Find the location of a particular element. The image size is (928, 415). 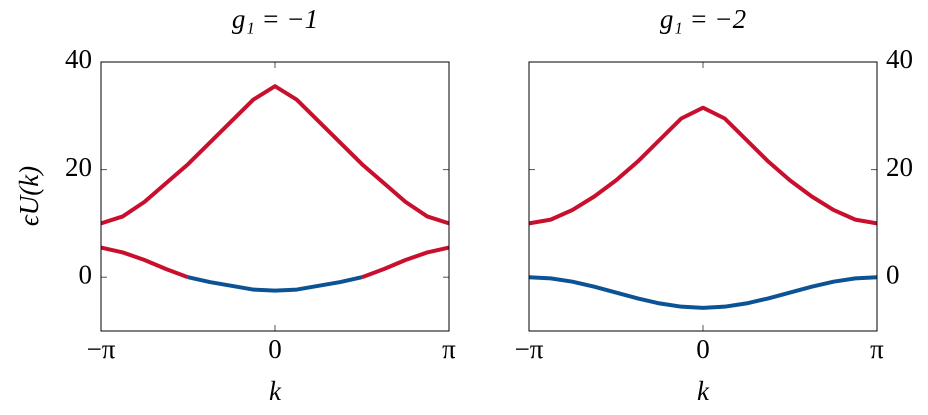

panel-title: g₁ = −1 is located at coordinates (275, 19).